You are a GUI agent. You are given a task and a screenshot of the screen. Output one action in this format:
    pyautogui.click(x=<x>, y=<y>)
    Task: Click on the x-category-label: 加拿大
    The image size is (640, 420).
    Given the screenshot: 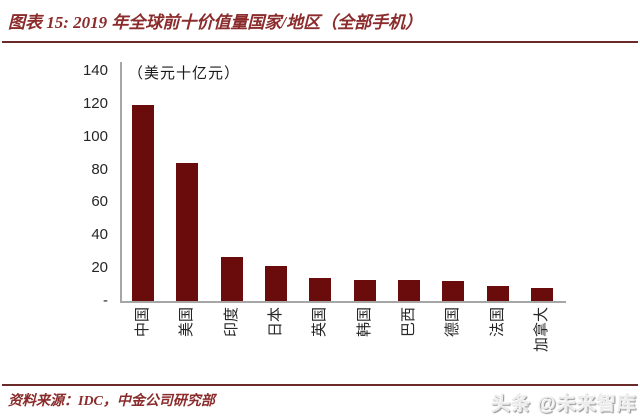 What is the action you would take?
    pyautogui.click(x=541, y=330)
    